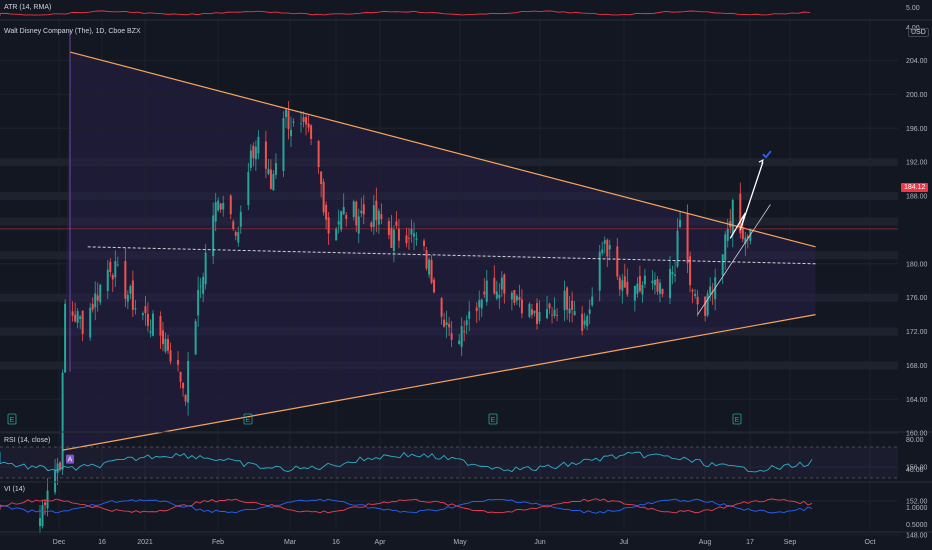 The height and width of the screenshot is (550, 932). I want to click on price-tick-label: 180.00, so click(917, 264).